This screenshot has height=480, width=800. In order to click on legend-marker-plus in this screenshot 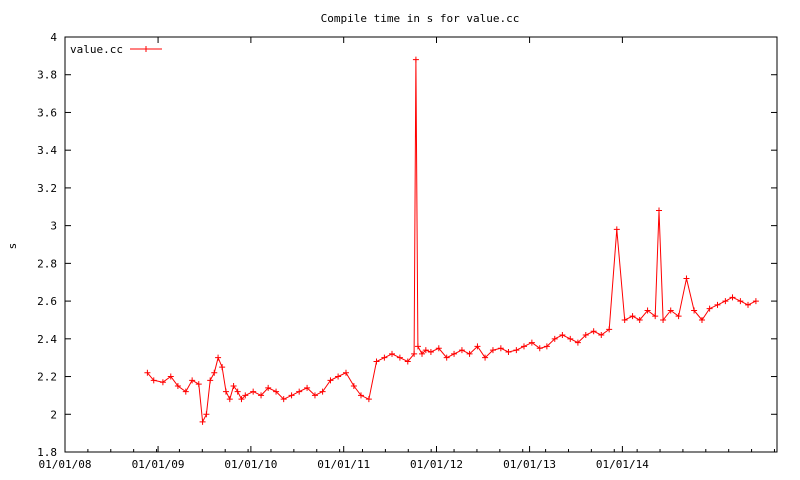, I will do `click(146, 49)`.